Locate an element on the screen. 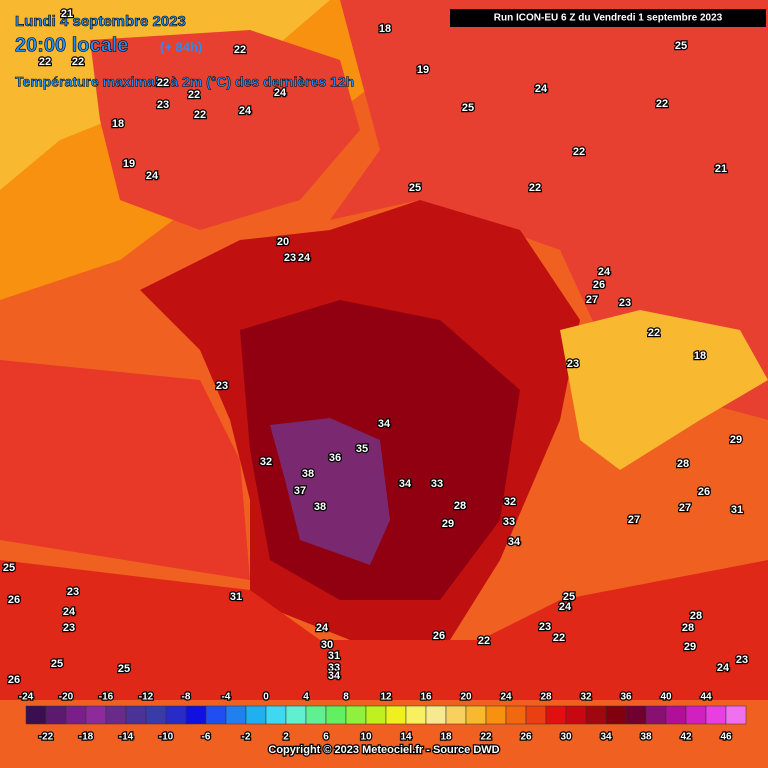  colorbar-tick-label: 18 is located at coordinates (446, 737).